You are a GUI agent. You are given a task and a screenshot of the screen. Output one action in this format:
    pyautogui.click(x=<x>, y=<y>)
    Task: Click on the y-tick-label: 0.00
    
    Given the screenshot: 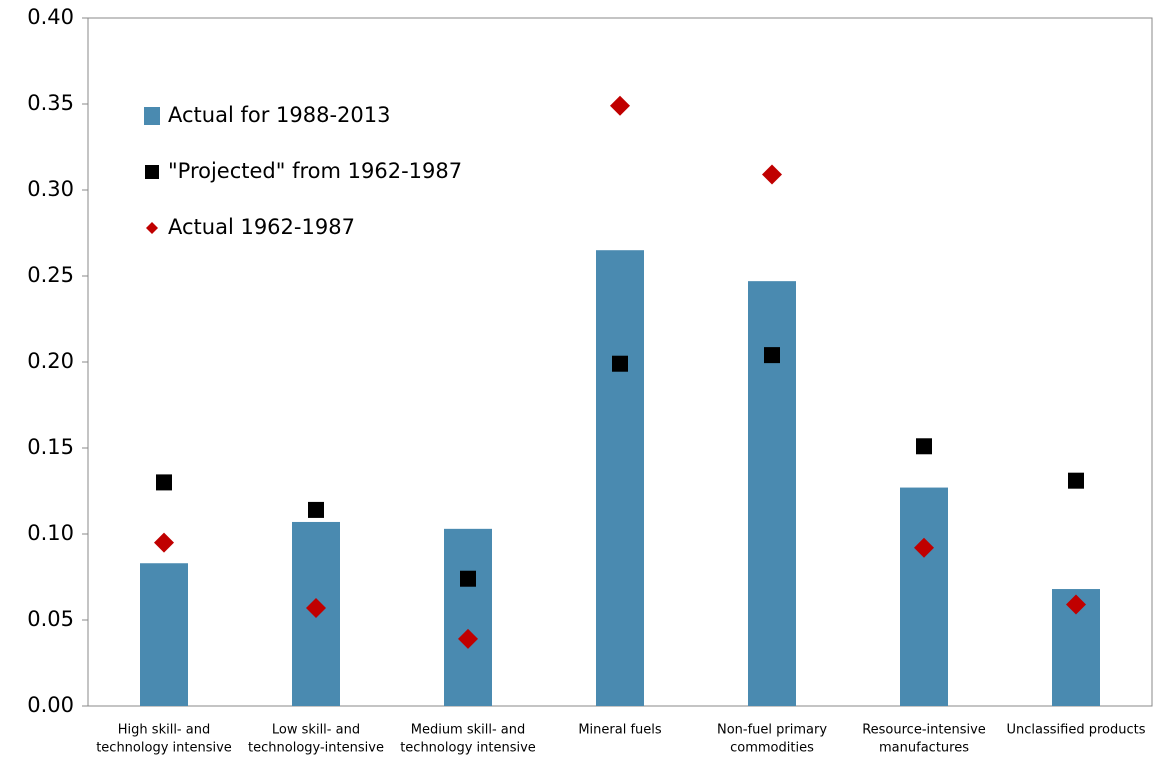 What is the action you would take?
    pyautogui.click(x=50, y=705)
    